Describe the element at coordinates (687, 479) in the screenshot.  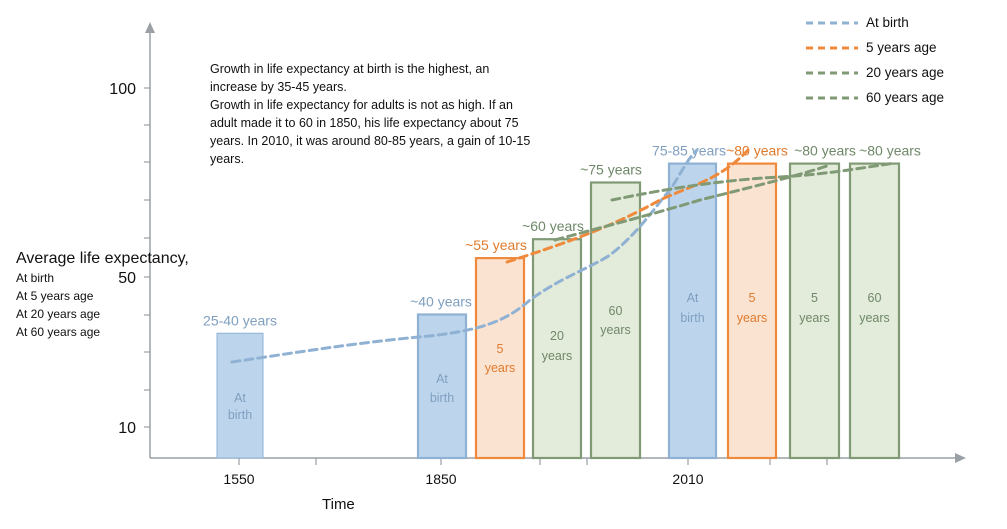
I see `x-tick-label: 2010` at that location.